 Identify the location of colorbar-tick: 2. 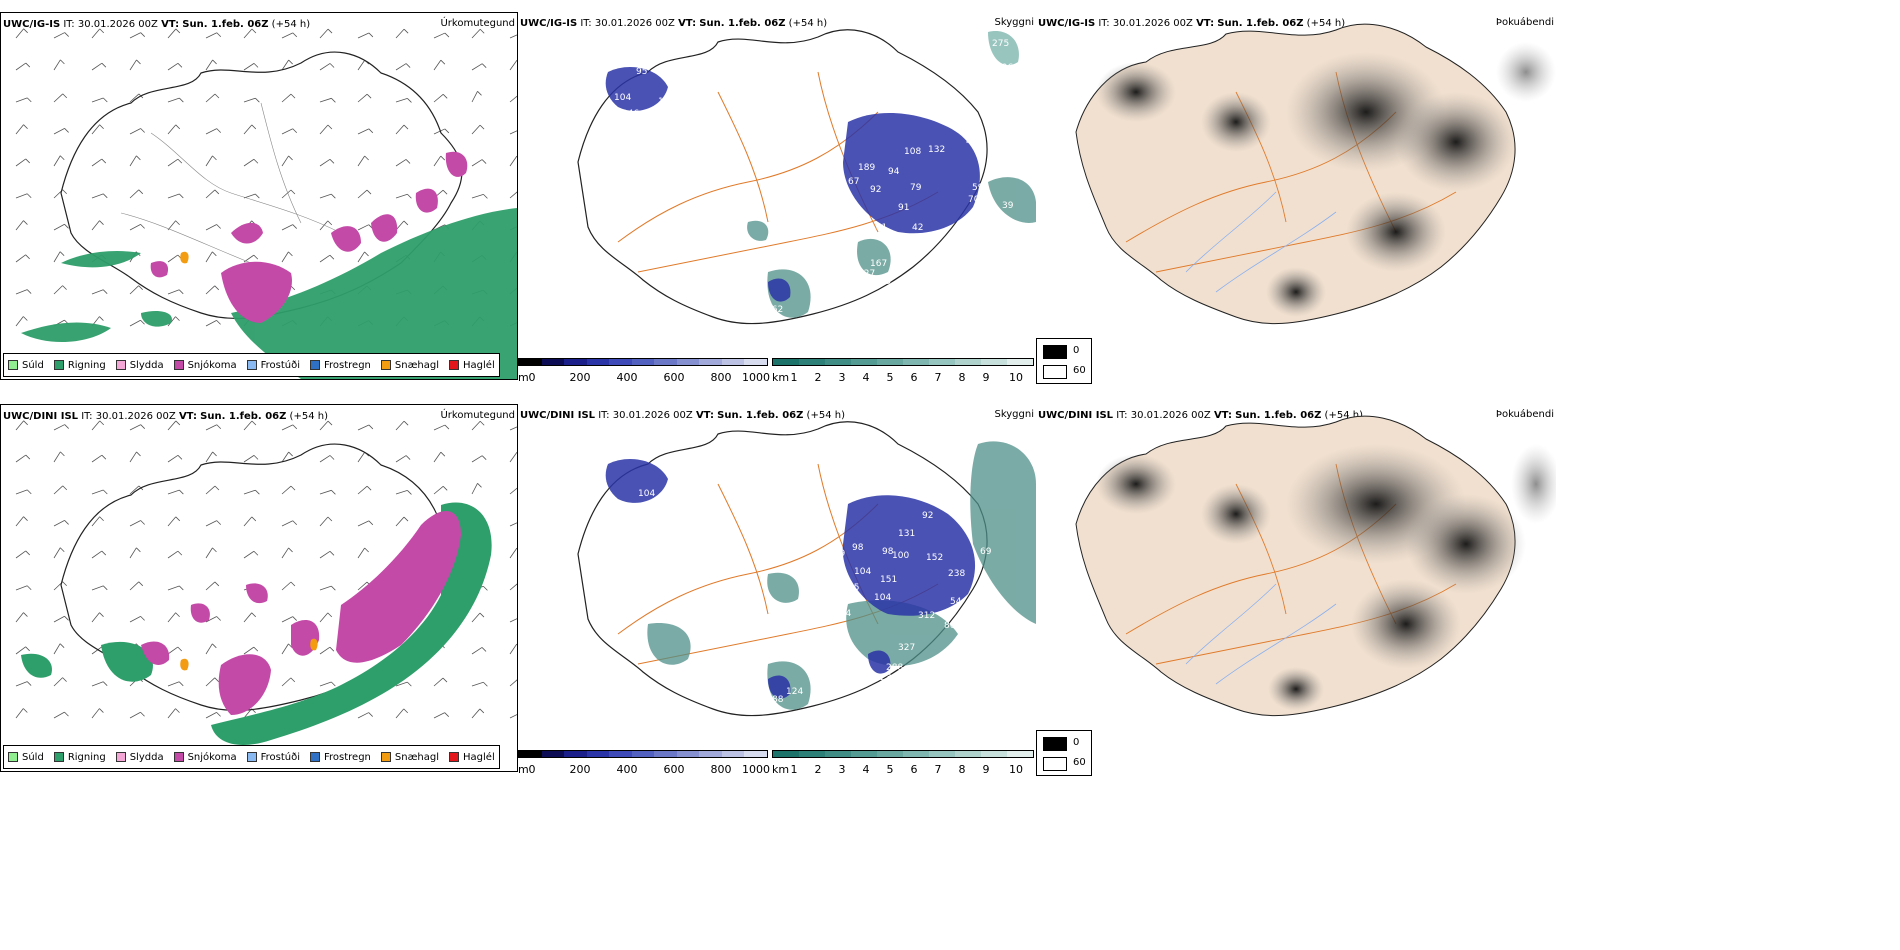
(818, 769).